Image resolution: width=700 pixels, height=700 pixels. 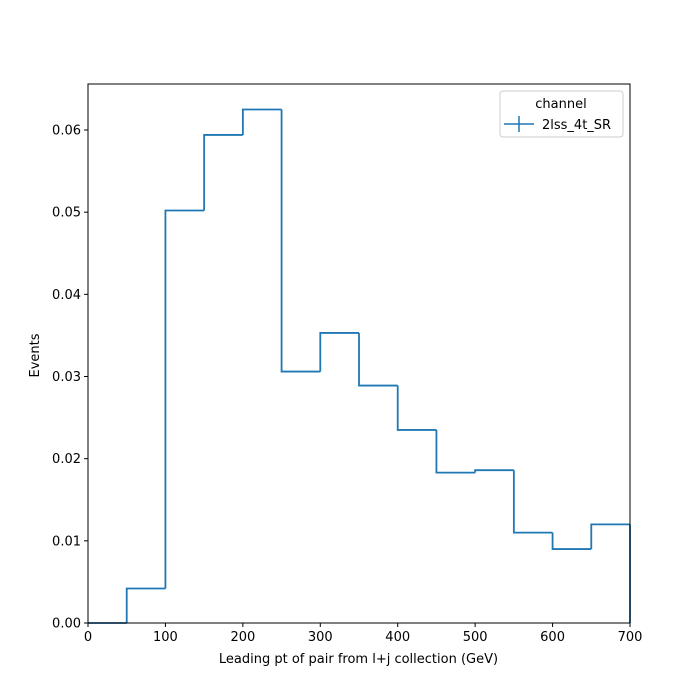 What do you see at coordinates (242, 637) in the screenshot?
I see `x-tick-label: 200` at bounding box center [242, 637].